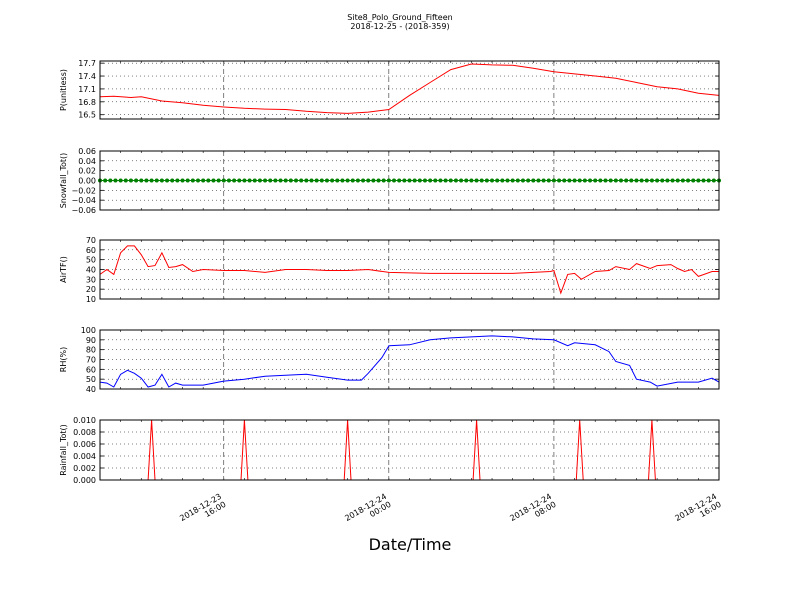 The height and width of the screenshot is (600, 800). I want to click on y-tick-label: 10, so click(91, 299).